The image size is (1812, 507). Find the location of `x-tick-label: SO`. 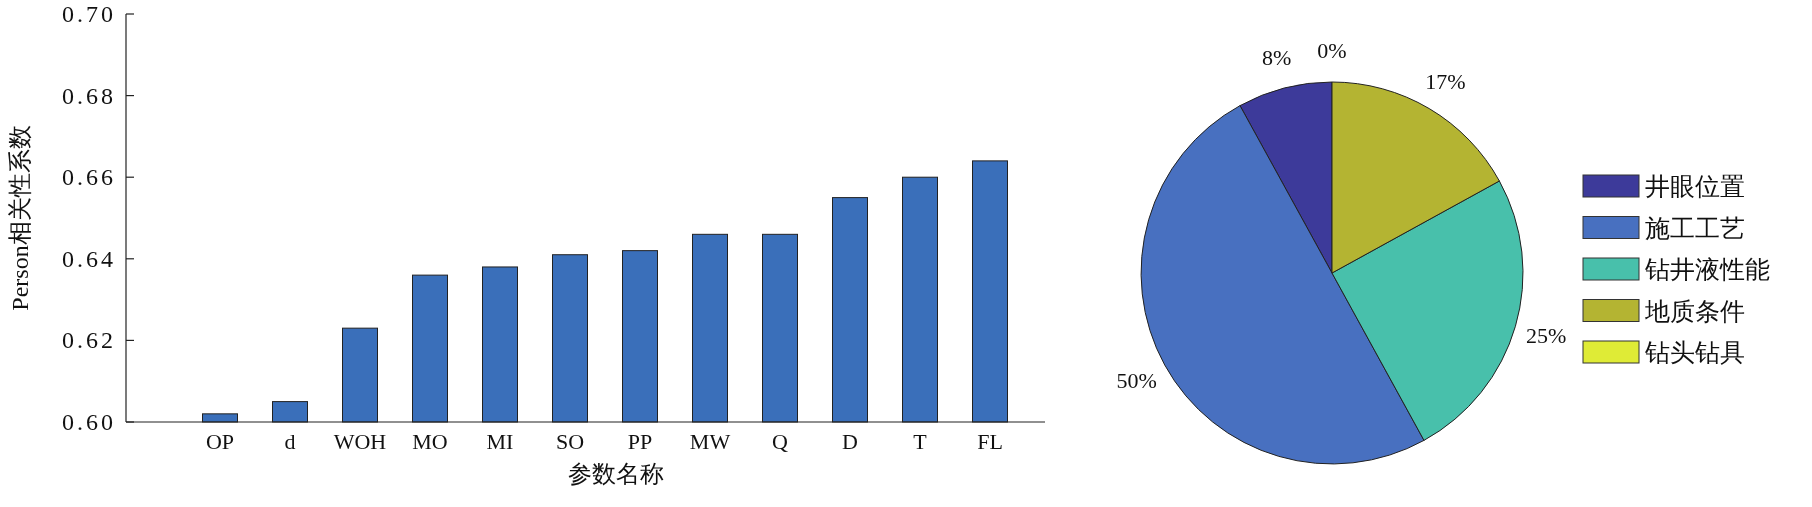

x-tick-label: SO is located at coordinates (570, 441).